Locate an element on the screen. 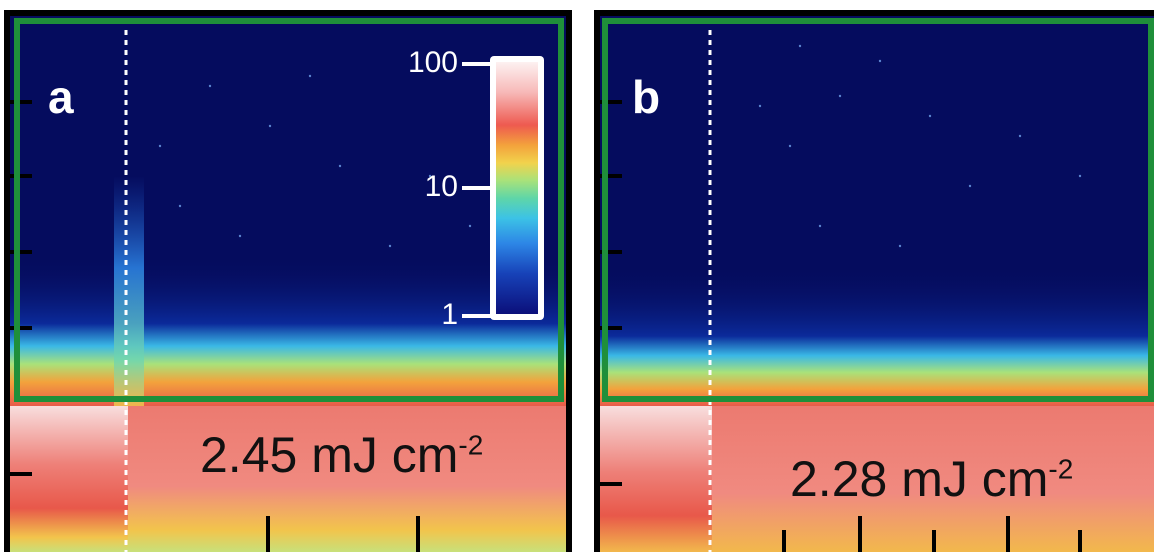 The width and height of the screenshot is (1154, 552). colorbar is located at coordinates (517, 188).